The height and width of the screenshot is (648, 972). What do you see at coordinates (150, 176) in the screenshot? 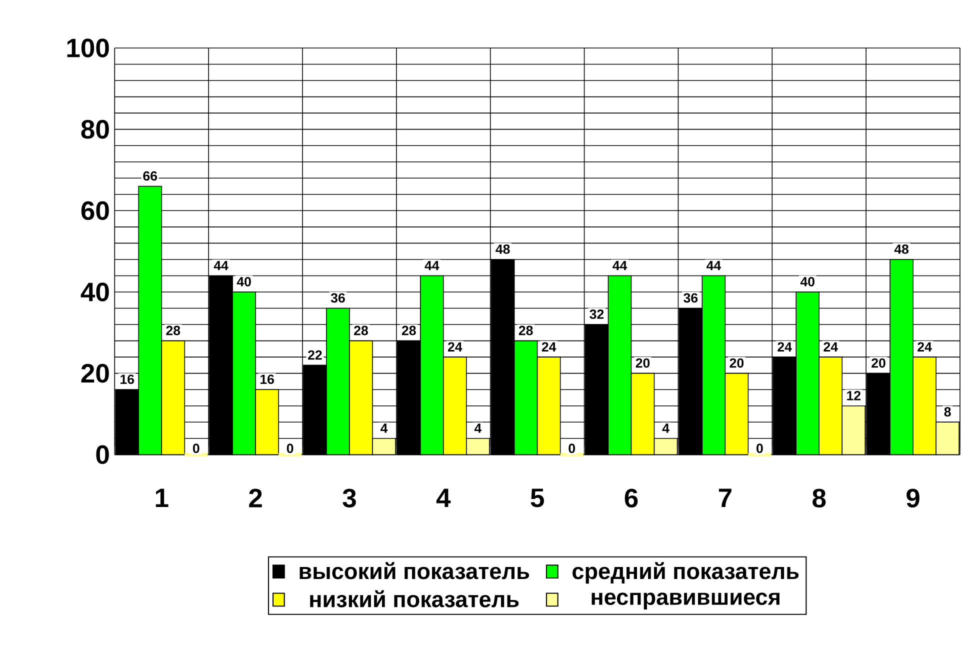
I see `data-label: 66` at bounding box center [150, 176].